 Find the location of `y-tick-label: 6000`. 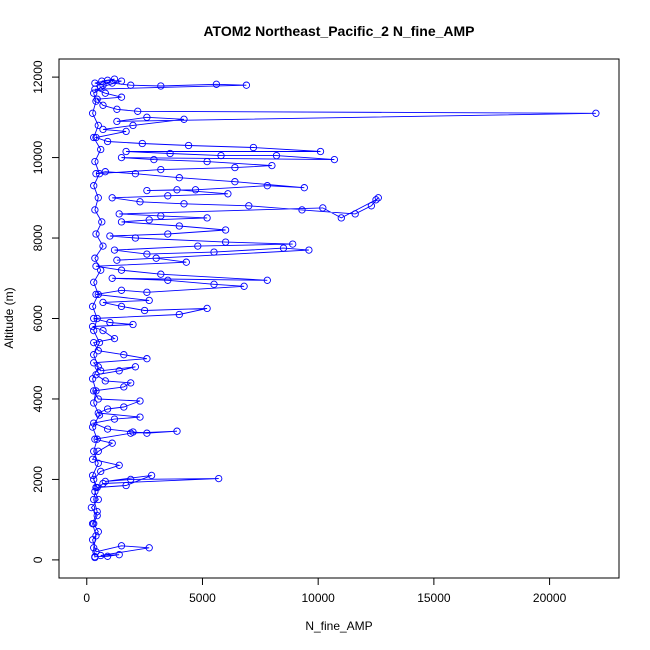

y-tick-label: 6000 is located at coordinates (38, 318).